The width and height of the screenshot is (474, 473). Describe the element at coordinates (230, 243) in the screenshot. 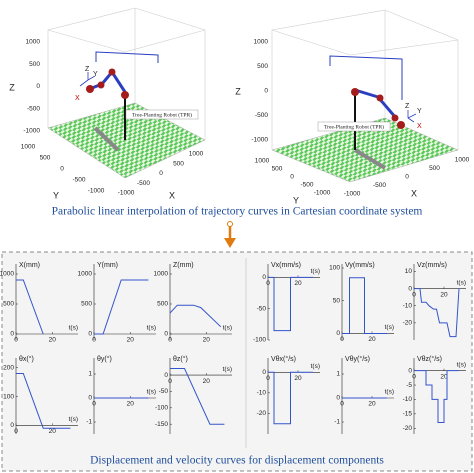

I see `arrow-head` at that location.